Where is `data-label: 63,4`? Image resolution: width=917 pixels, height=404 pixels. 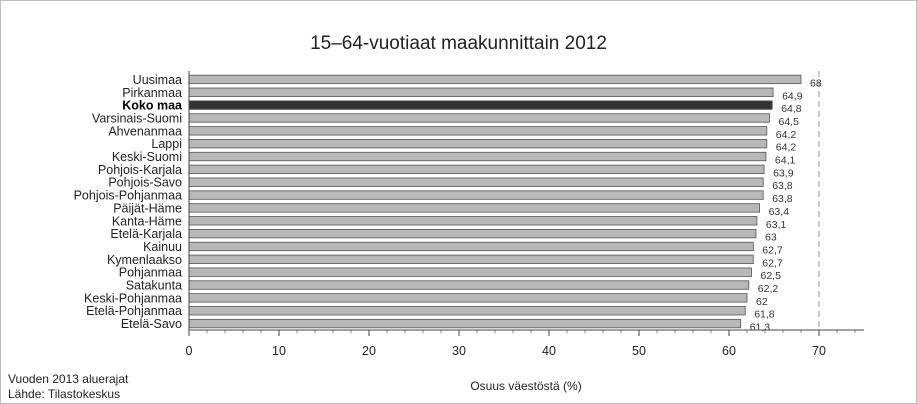 data-label: 63,4 is located at coordinates (779, 212).